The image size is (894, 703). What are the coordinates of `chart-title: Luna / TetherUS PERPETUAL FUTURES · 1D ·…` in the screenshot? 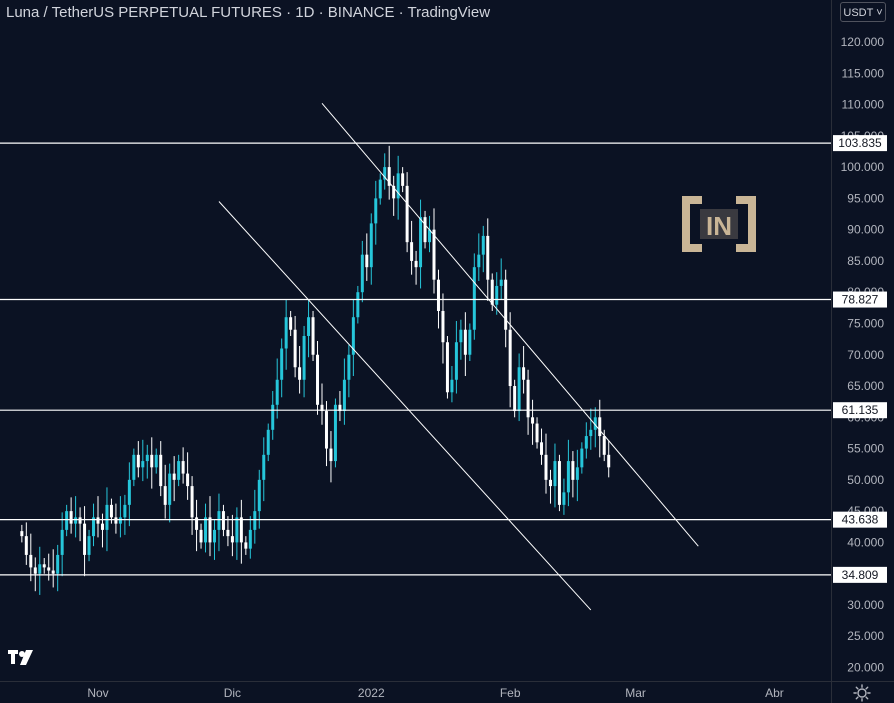 It's located at (248, 12).